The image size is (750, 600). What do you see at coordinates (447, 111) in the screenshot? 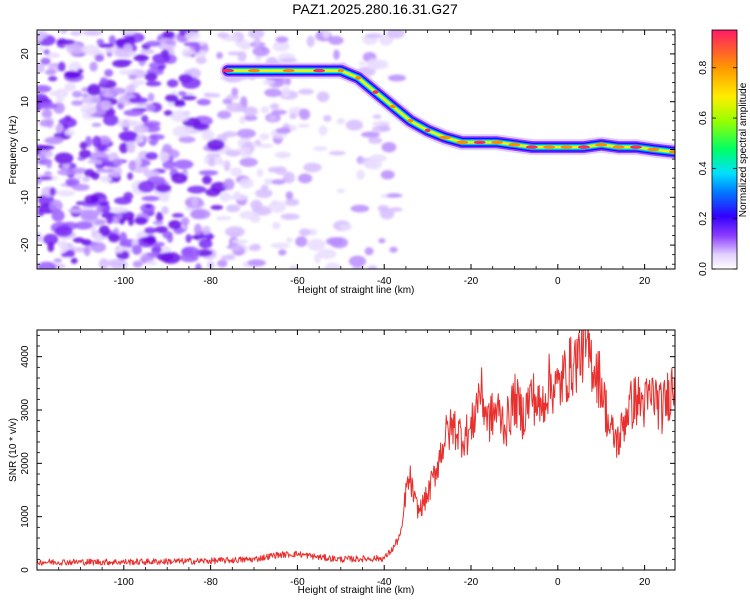
I see `frequency-ridge` at bounding box center [447, 111].